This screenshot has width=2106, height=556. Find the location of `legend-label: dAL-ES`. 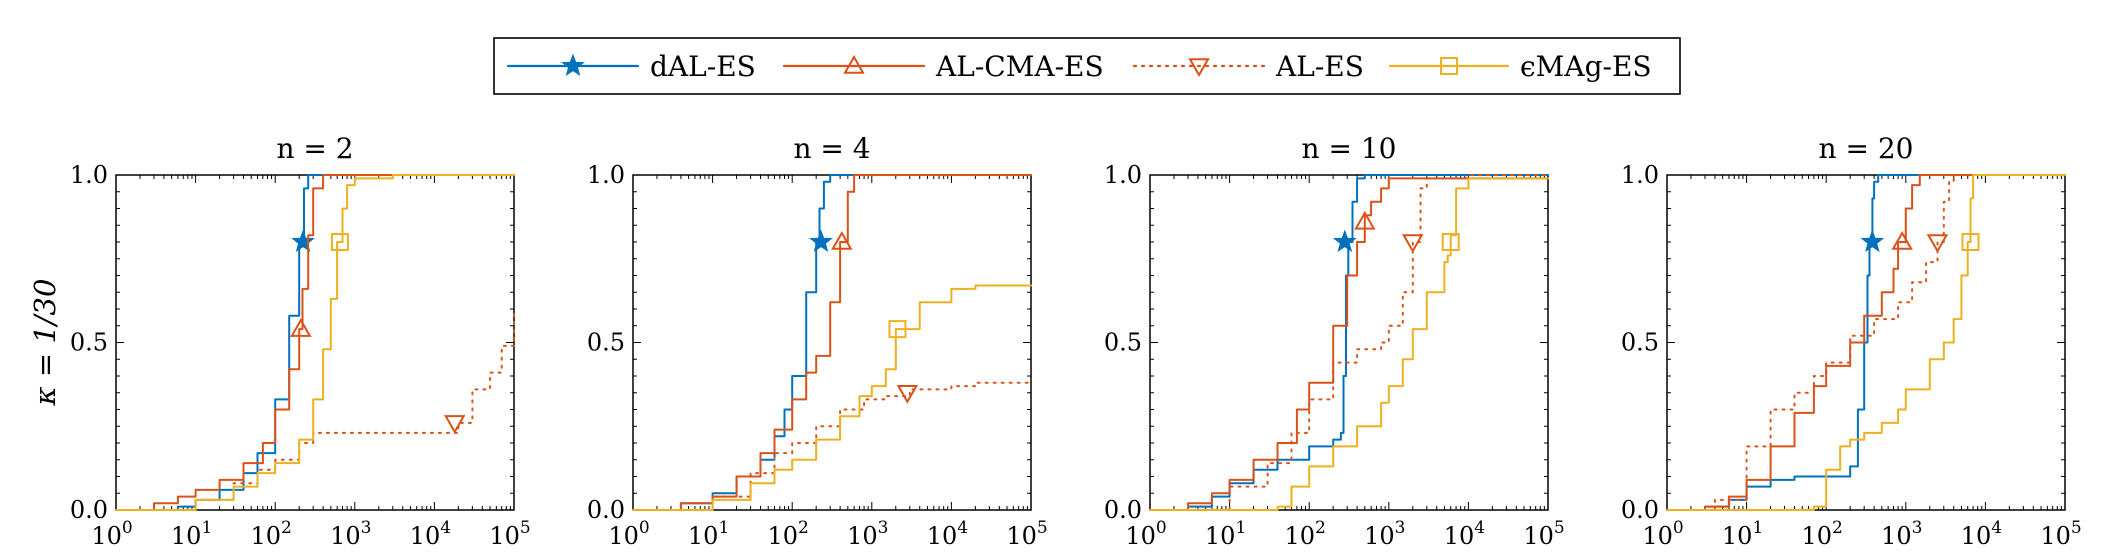

legend-label: dAL-ES is located at coordinates (703, 66).